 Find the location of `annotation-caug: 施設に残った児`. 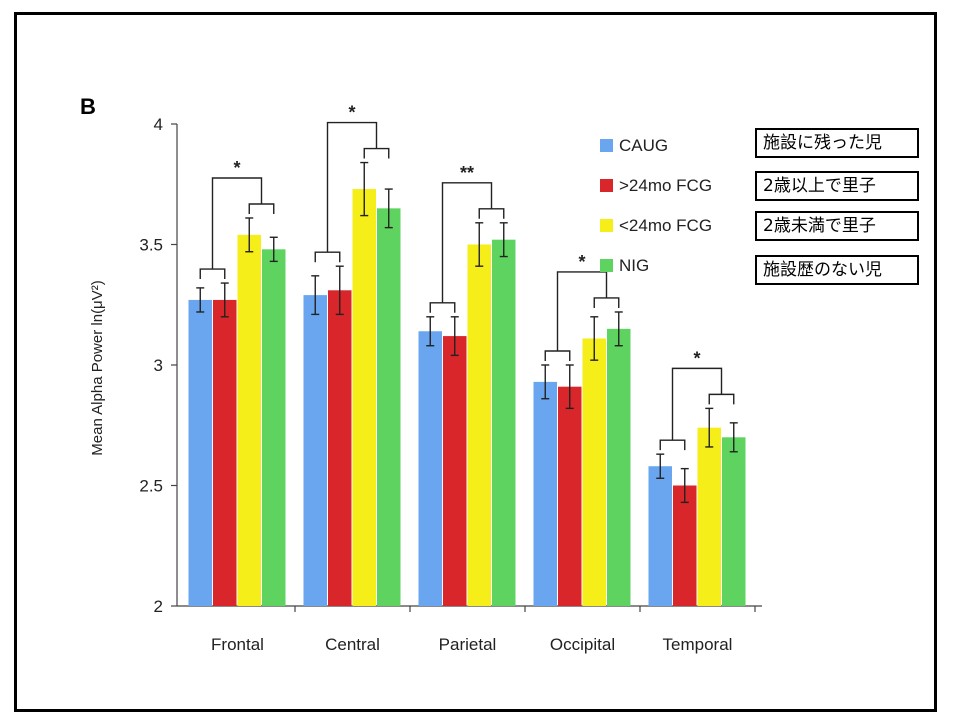

annotation-caug: 施設に残った児 is located at coordinates (837, 143).